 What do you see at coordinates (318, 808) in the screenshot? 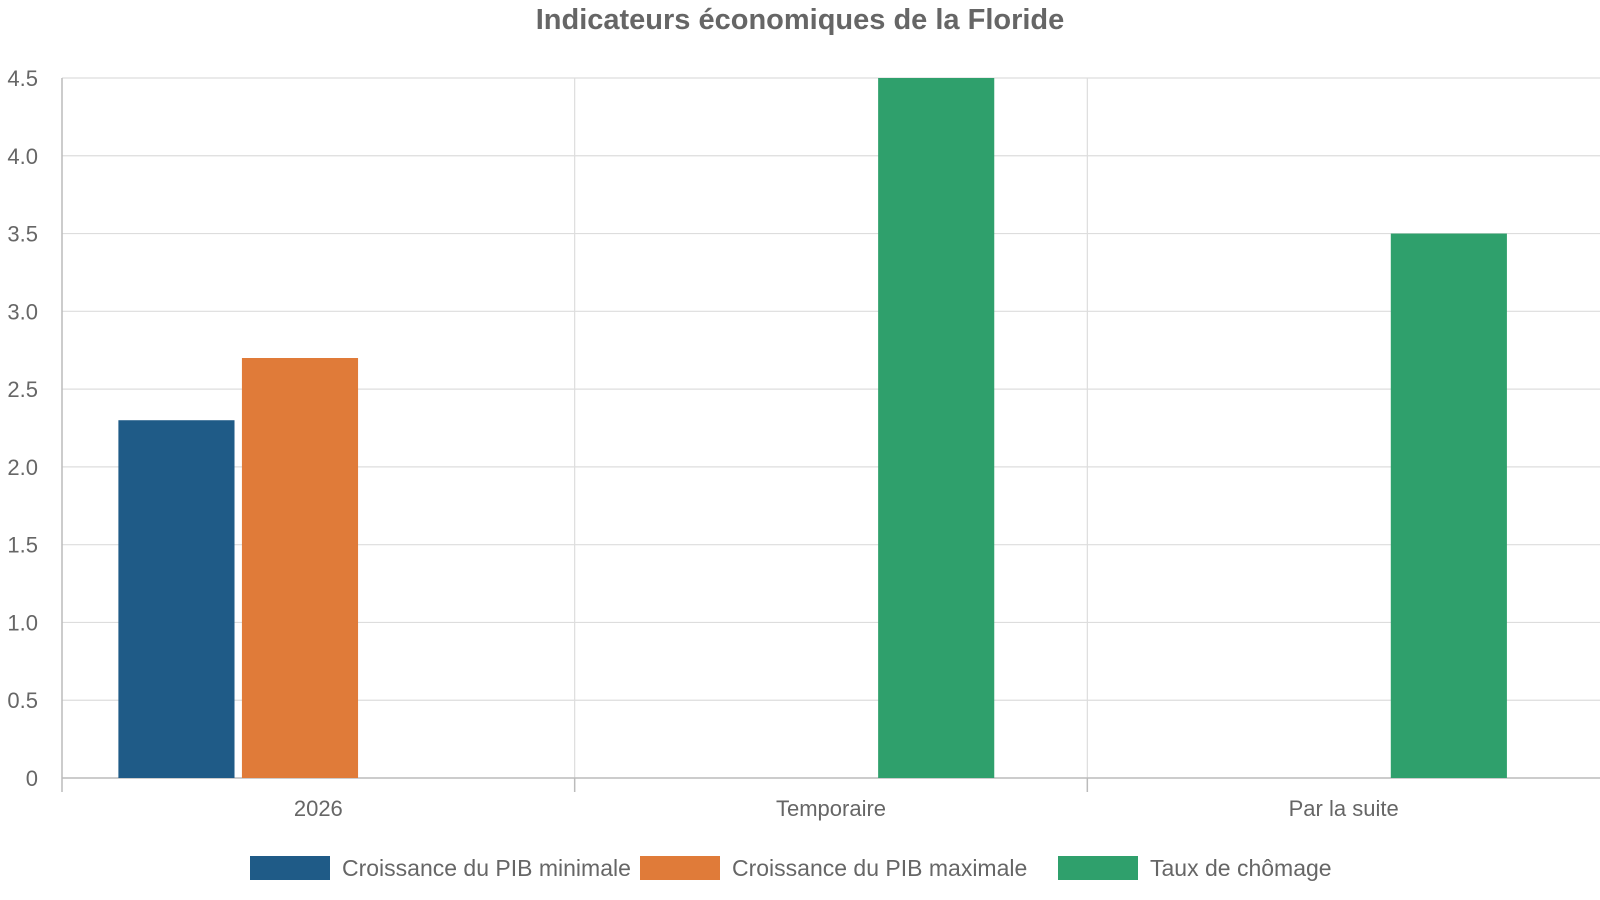
I see `x-tick-label: 2026` at bounding box center [318, 808].